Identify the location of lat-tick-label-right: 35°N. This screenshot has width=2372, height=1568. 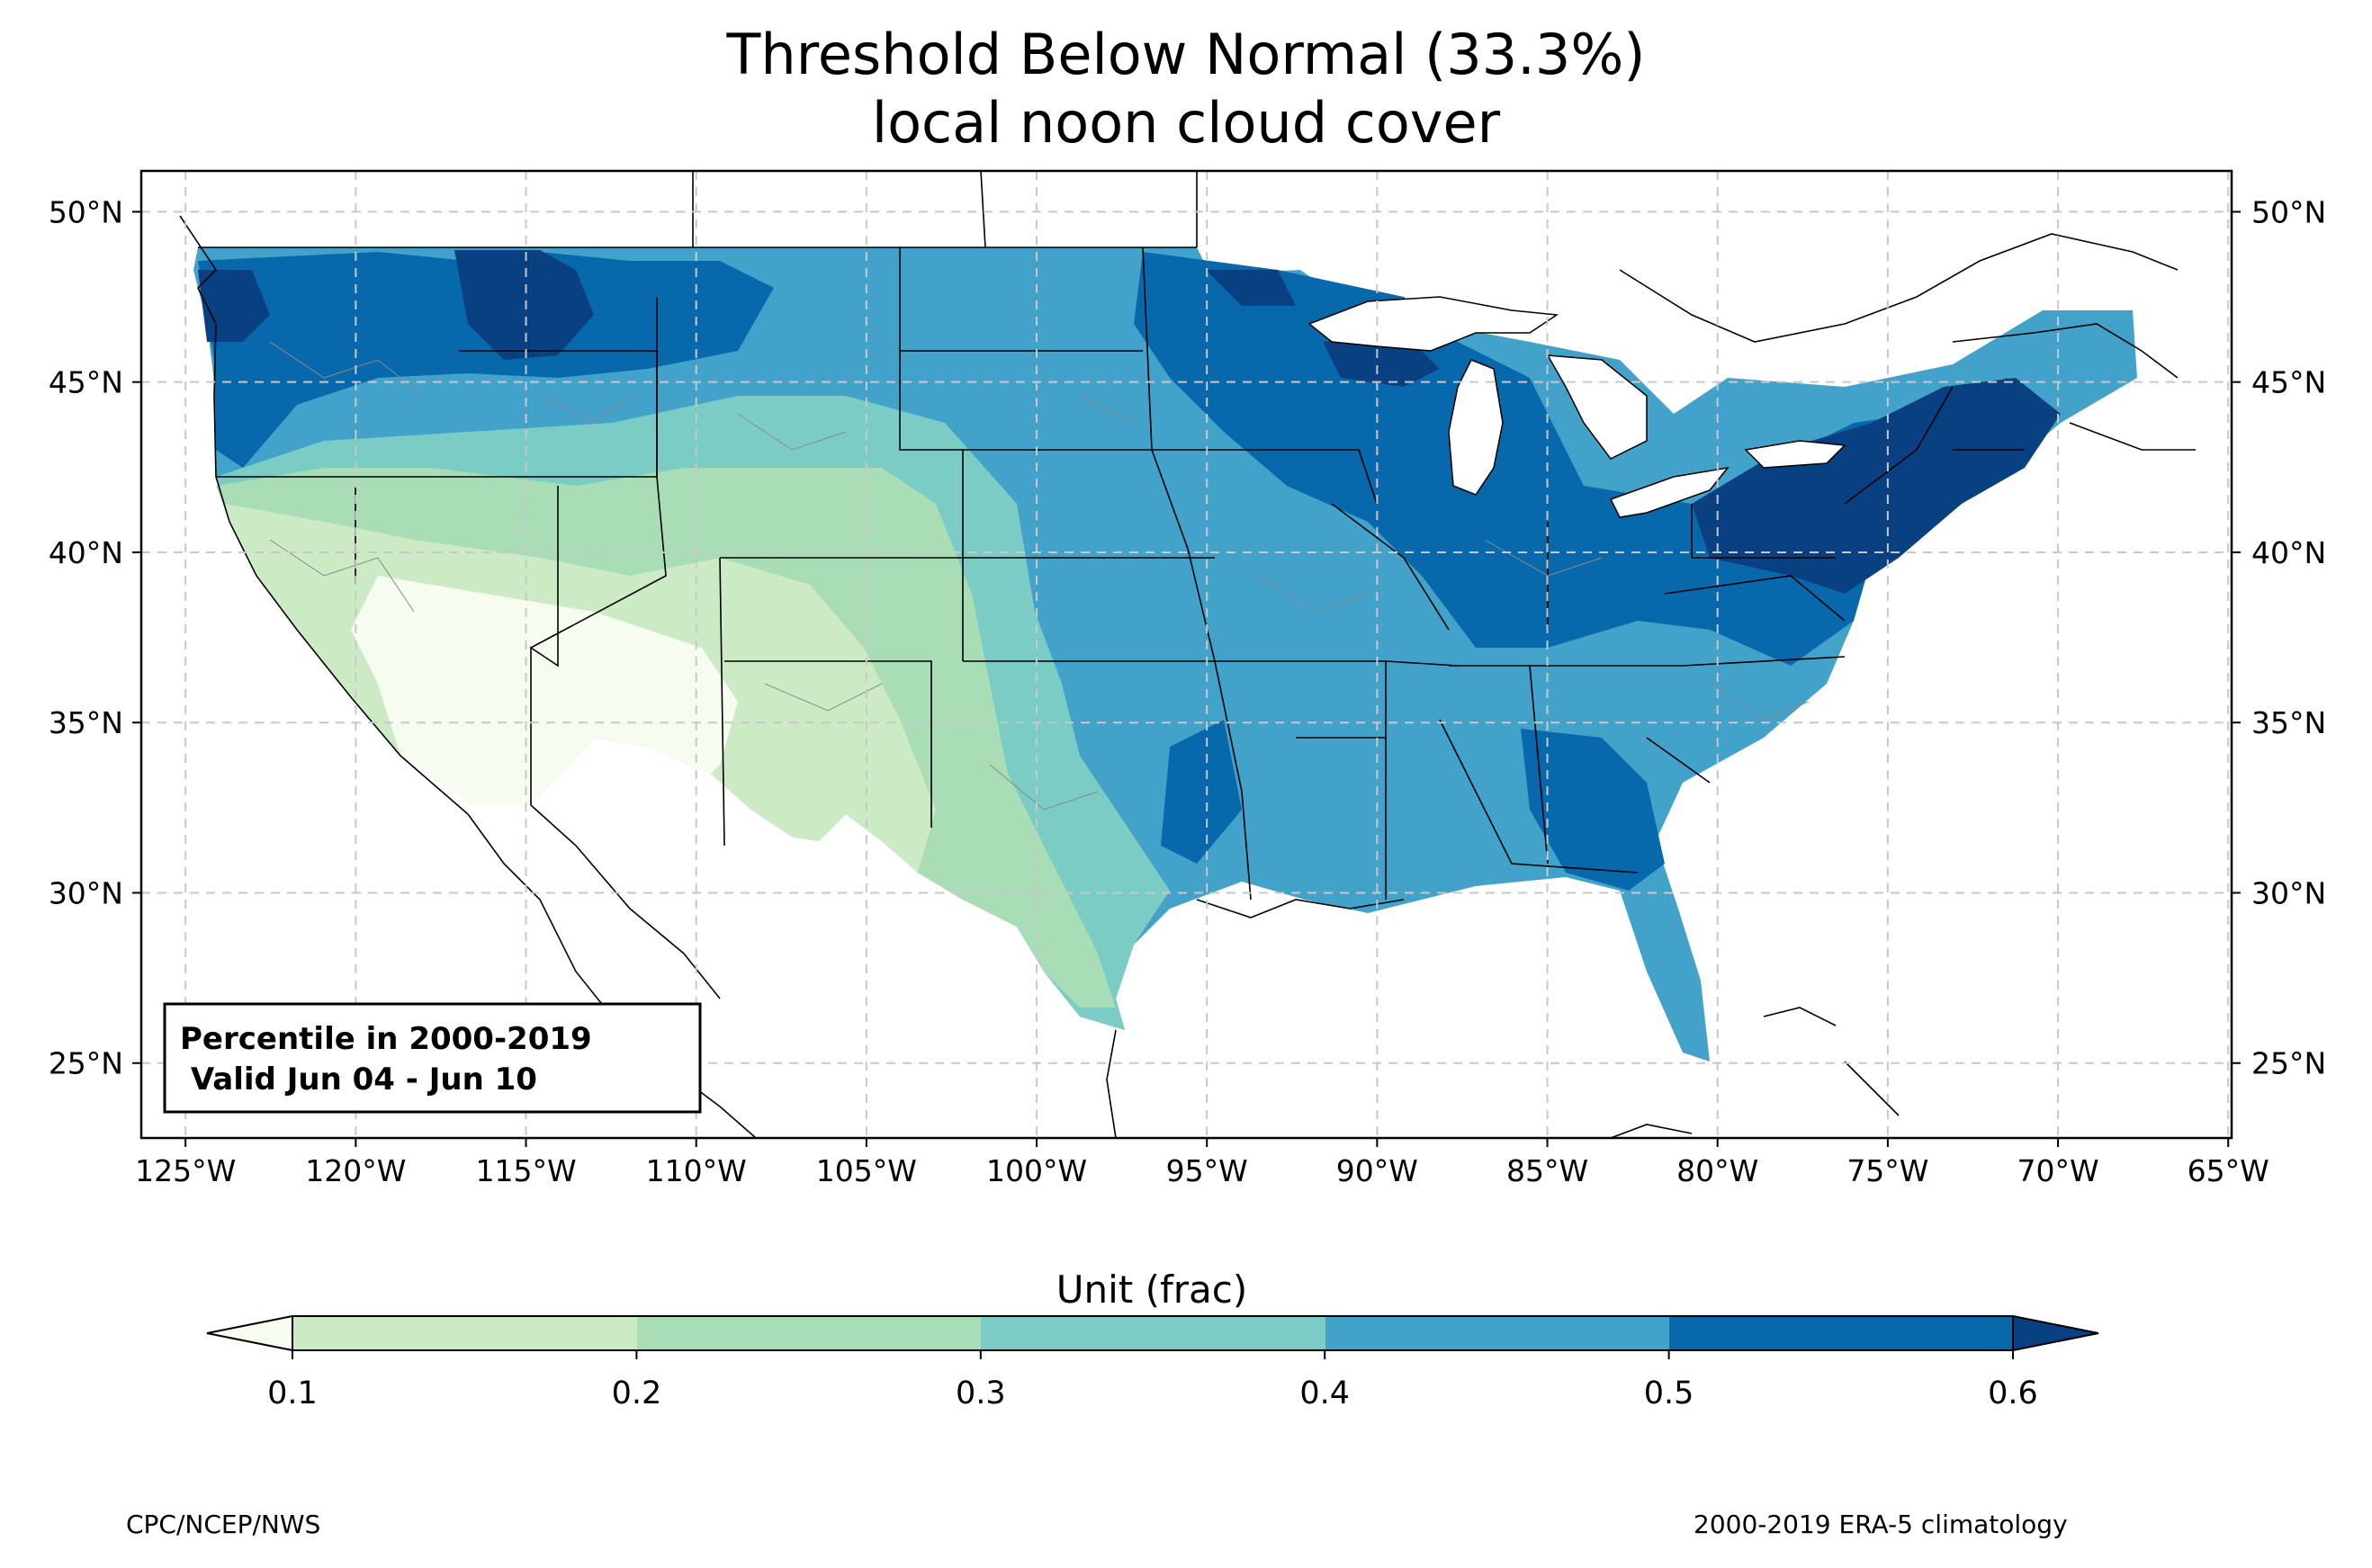
(2288, 722).